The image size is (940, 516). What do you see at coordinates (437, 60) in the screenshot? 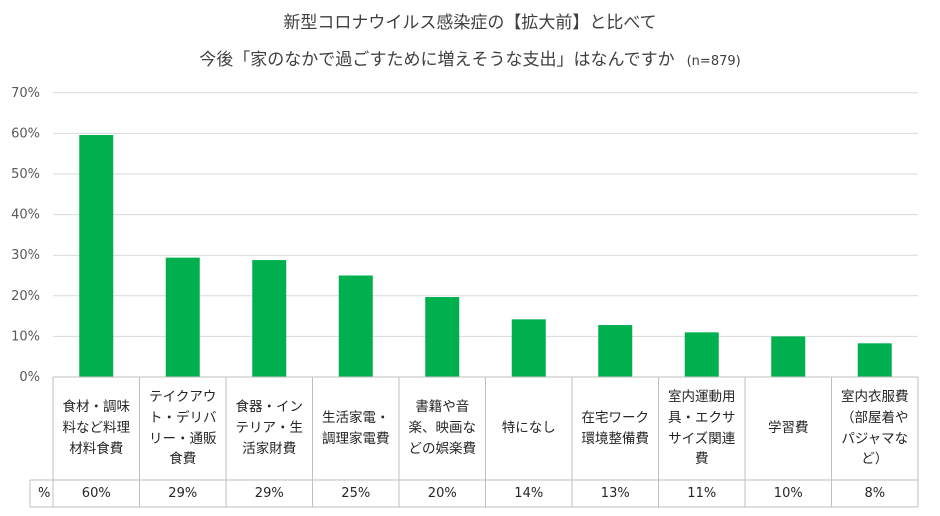
I see `chart-title-question: 今後「家のなかで過ごすために増えそうな支出」はなんですか` at bounding box center [437, 60].